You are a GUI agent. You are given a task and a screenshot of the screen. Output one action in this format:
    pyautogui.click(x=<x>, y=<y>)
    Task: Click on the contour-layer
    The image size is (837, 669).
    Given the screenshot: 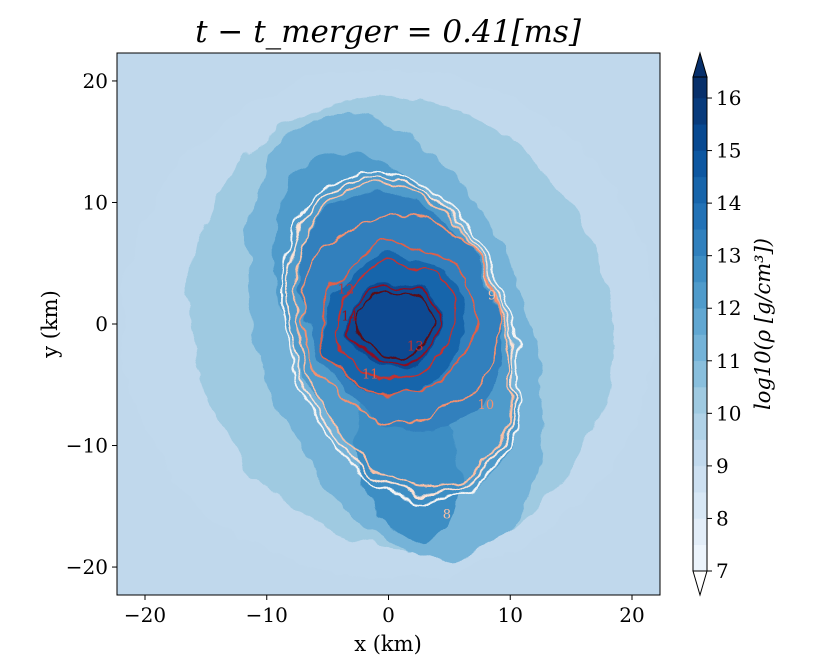 What is the action you would take?
    pyautogui.click(x=400, y=336)
    